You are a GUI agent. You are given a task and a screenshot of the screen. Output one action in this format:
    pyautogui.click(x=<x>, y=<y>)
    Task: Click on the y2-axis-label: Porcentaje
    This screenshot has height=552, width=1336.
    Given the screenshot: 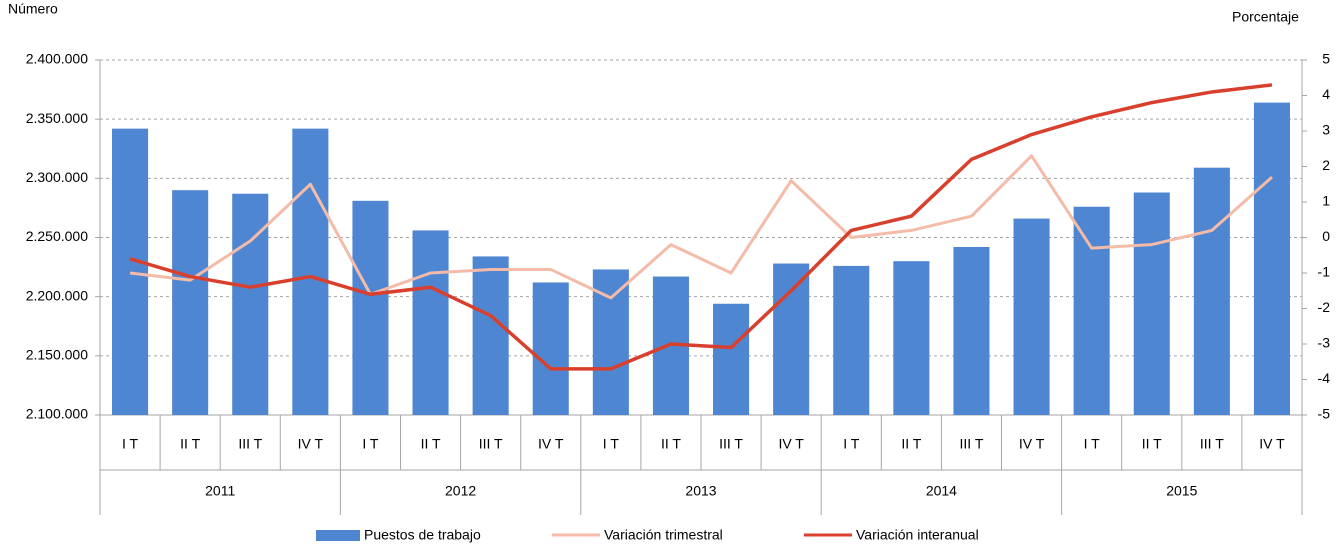 What is the action you would take?
    pyautogui.click(x=1265, y=17)
    